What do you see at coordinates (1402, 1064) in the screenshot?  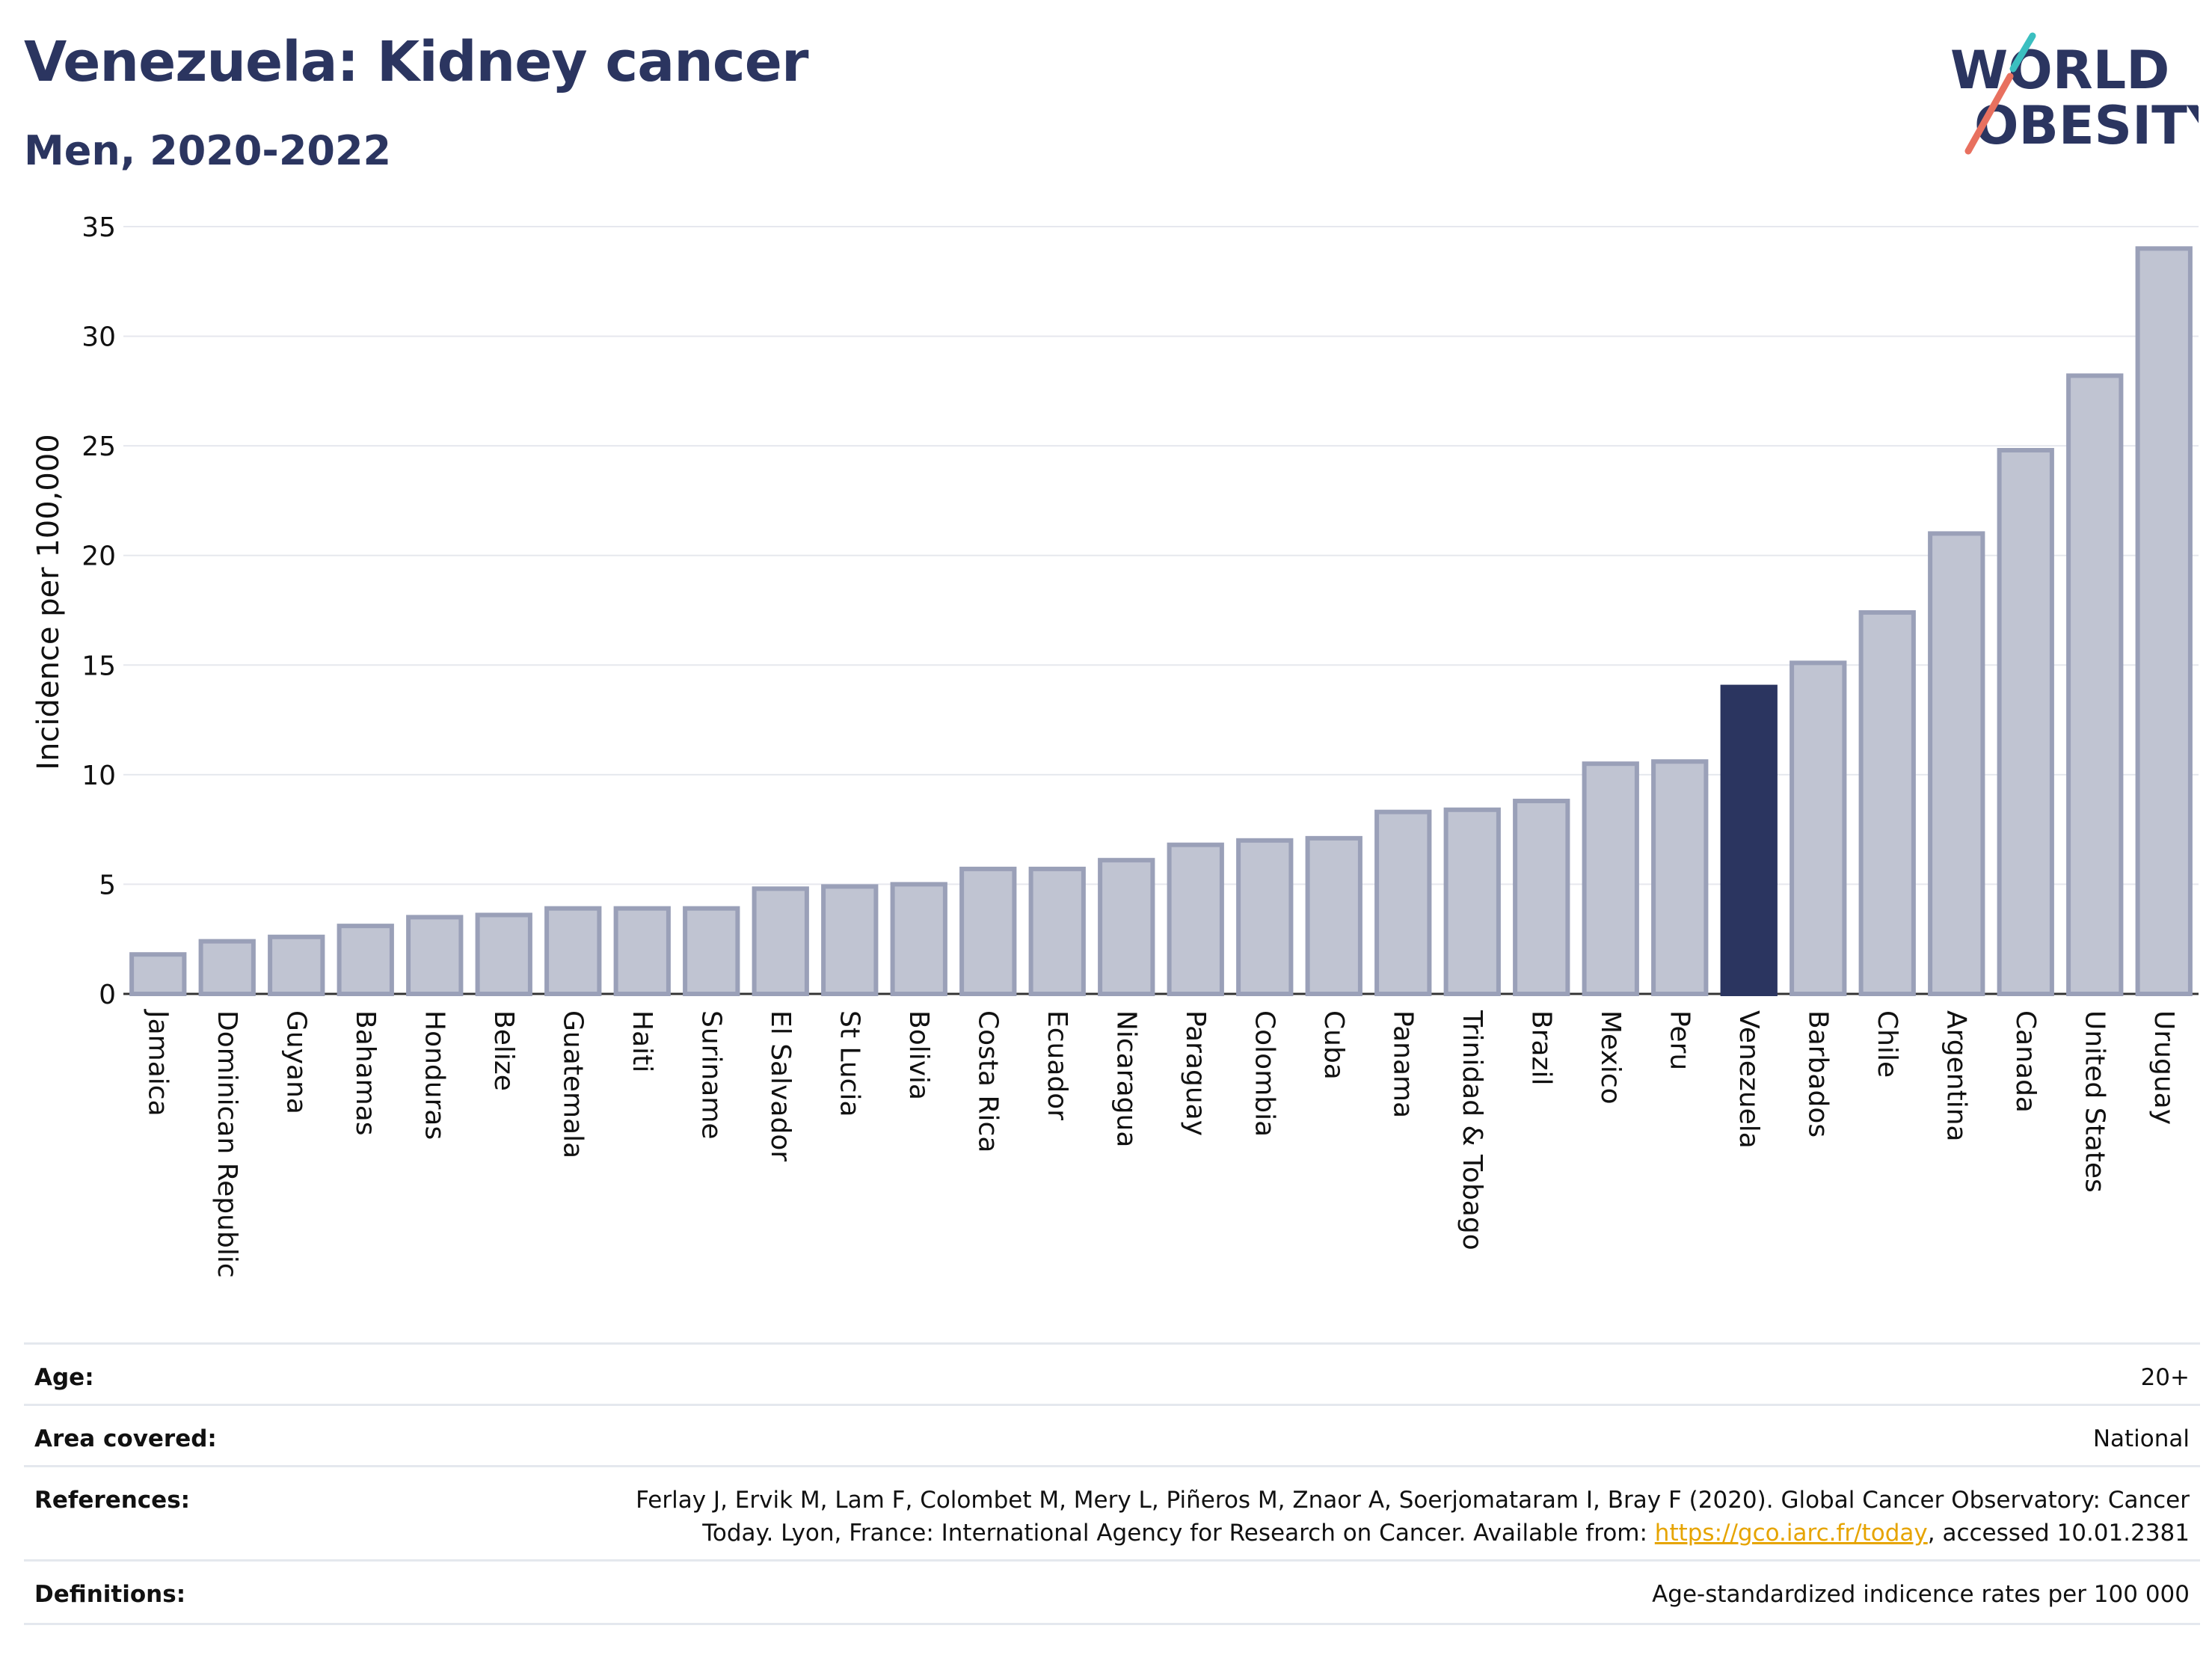 I see `x-tick-label: Panama` at bounding box center [1402, 1064].